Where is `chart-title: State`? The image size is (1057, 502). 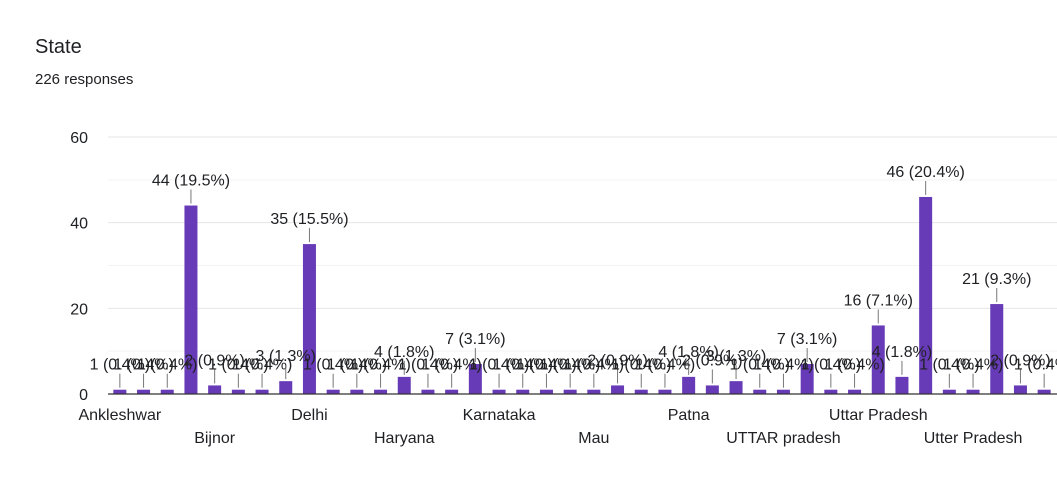 chart-title: State is located at coordinates (58, 47).